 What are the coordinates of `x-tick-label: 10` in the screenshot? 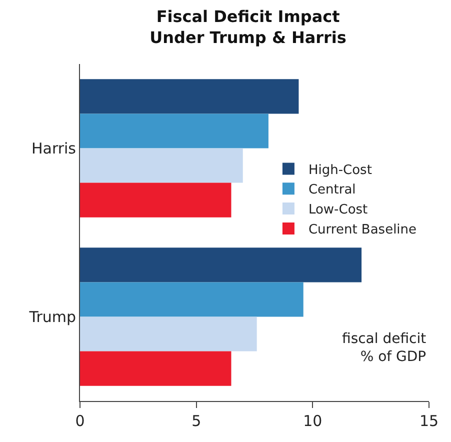 It's located at (312, 421).